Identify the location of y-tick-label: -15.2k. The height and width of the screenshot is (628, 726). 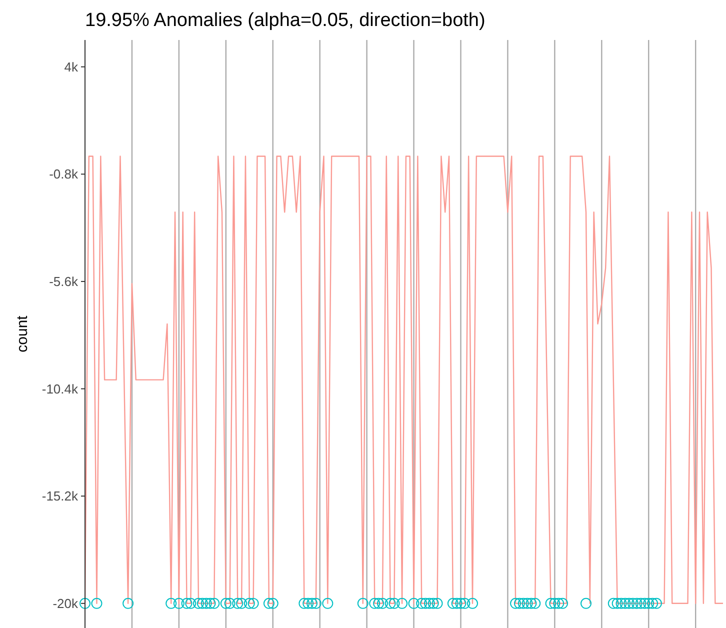
(60, 496).